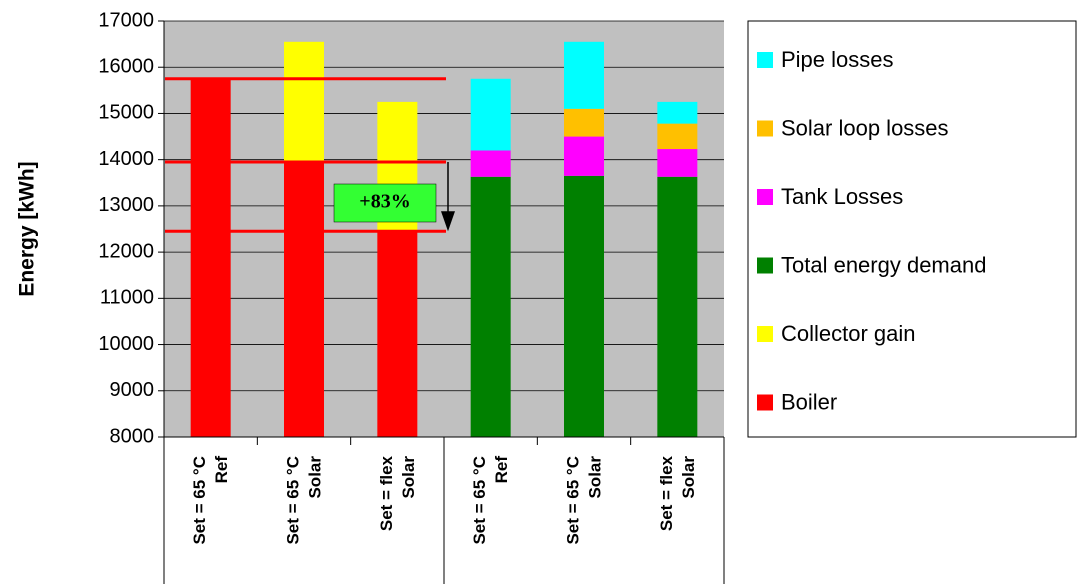  I want to click on y-tick-label: 11000, so click(127, 298).